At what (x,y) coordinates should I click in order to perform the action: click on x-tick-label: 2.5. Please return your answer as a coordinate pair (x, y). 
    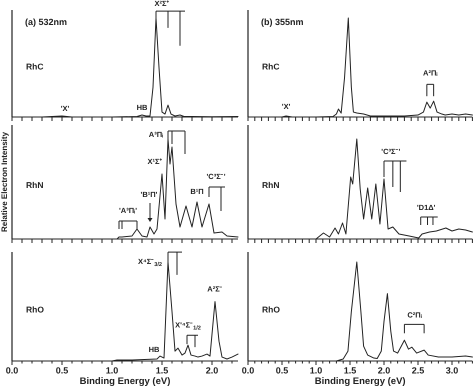
    Looking at the image, I should click on (418, 370).